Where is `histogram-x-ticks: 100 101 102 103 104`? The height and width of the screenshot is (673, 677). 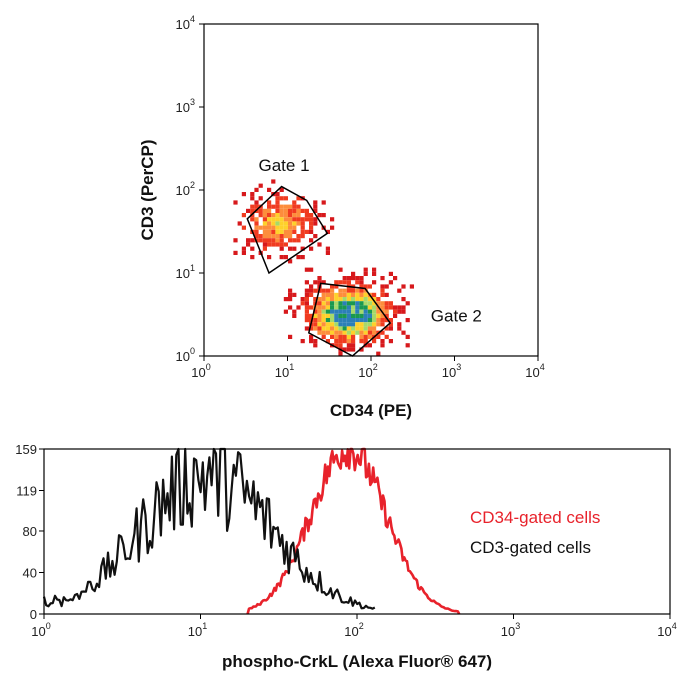
histogram-x-ticks: 100 101 102 103 104 is located at coordinates (354, 626).